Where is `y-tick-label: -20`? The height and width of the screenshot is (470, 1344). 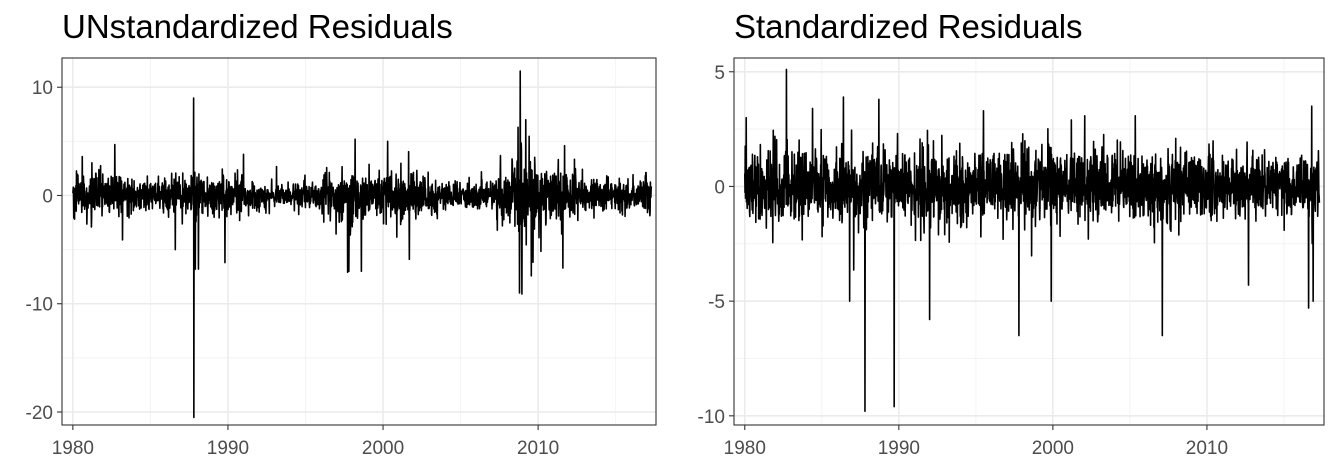
y-tick-label: -20 is located at coordinates (39, 413).